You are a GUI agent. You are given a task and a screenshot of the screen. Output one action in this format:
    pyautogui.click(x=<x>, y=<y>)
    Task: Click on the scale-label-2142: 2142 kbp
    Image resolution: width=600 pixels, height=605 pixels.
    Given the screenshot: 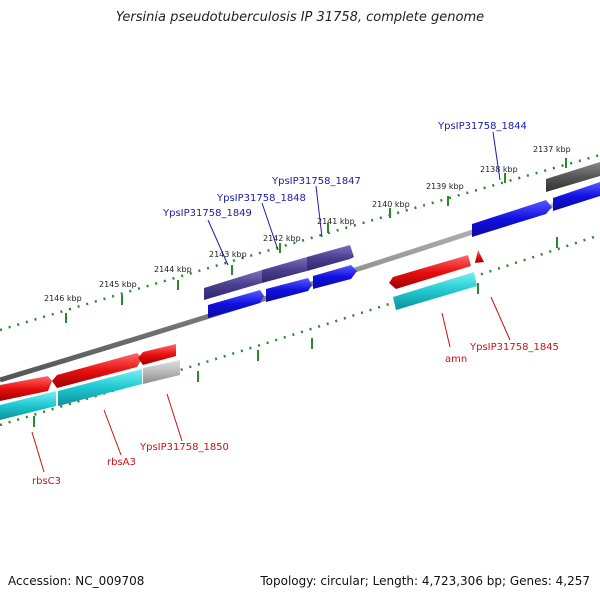 What is the action you would take?
    pyautogui.click(x=282, y=238)
    